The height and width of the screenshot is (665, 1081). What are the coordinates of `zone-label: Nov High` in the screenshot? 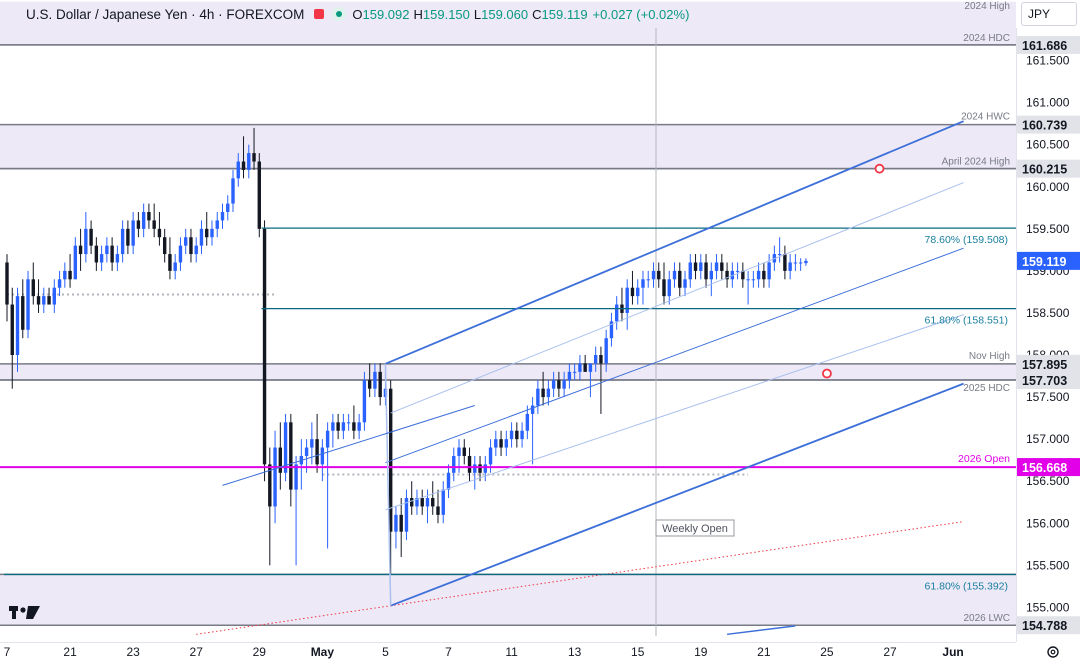 It's located at (989, 356).